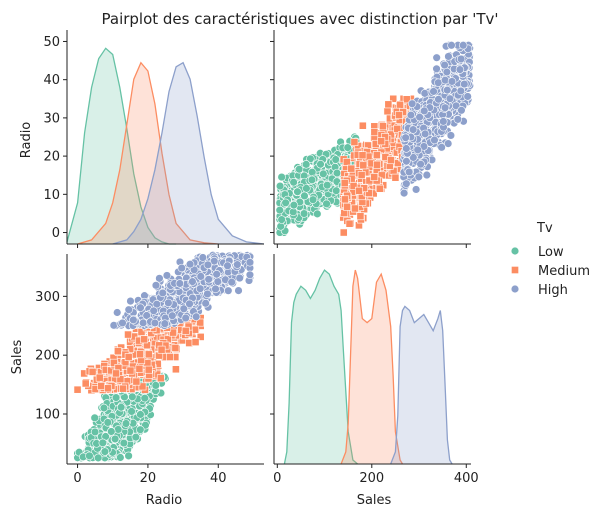 Image resolution: width=605 pixels, height=518 pixels. I want to click on radio-kde-area-low, so click(122, 146).